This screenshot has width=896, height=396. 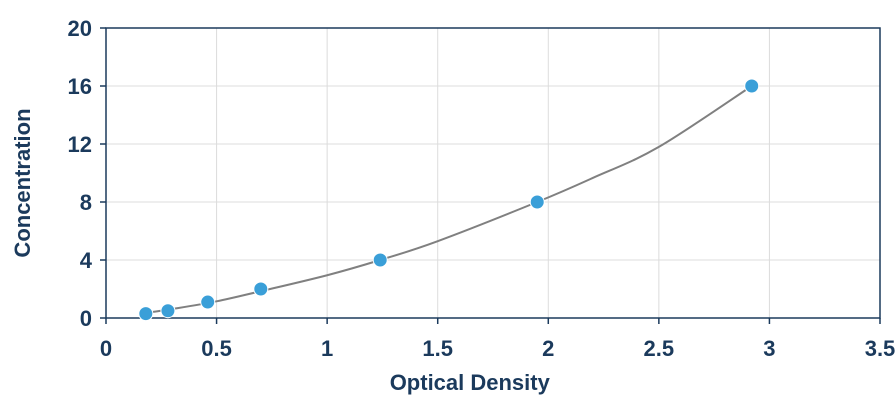 What do you see at coordinates (769, 348) in the screenshot?
I see `x-tick-label: 3` at bounding box center [769, 348].